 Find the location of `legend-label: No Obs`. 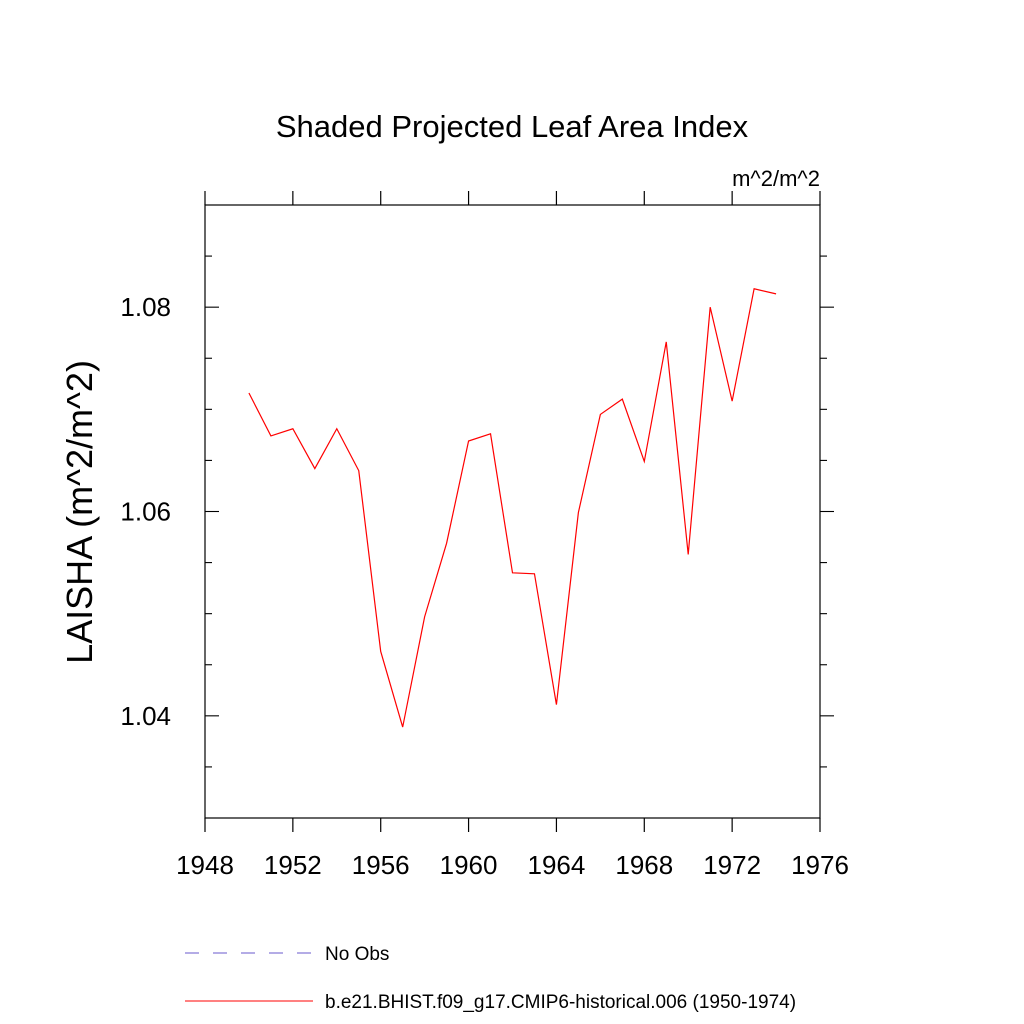

legend-label: No Obs is located at coordinates (357, 954).